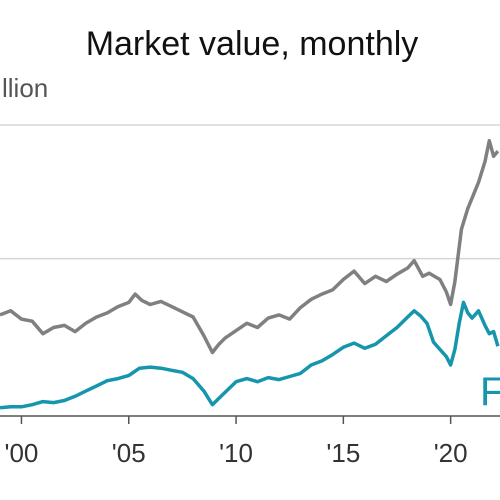 This screenshot has height=500, width=500. I want to click on x-tick-label: '20, so click(451, 453).